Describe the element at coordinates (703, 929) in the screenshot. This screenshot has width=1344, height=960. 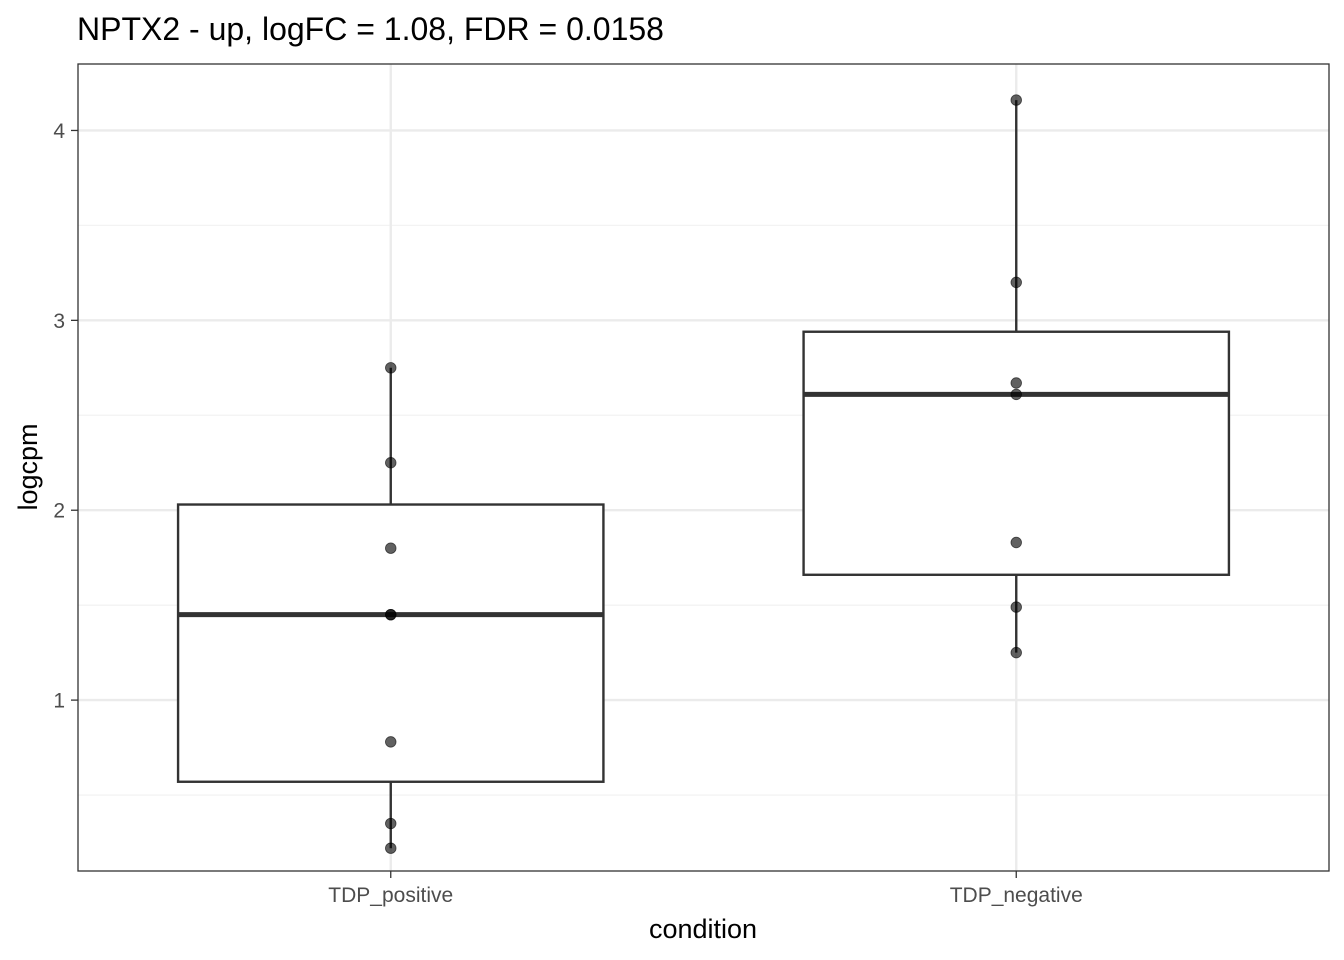
I see `x-axis-title: condition` at that location.